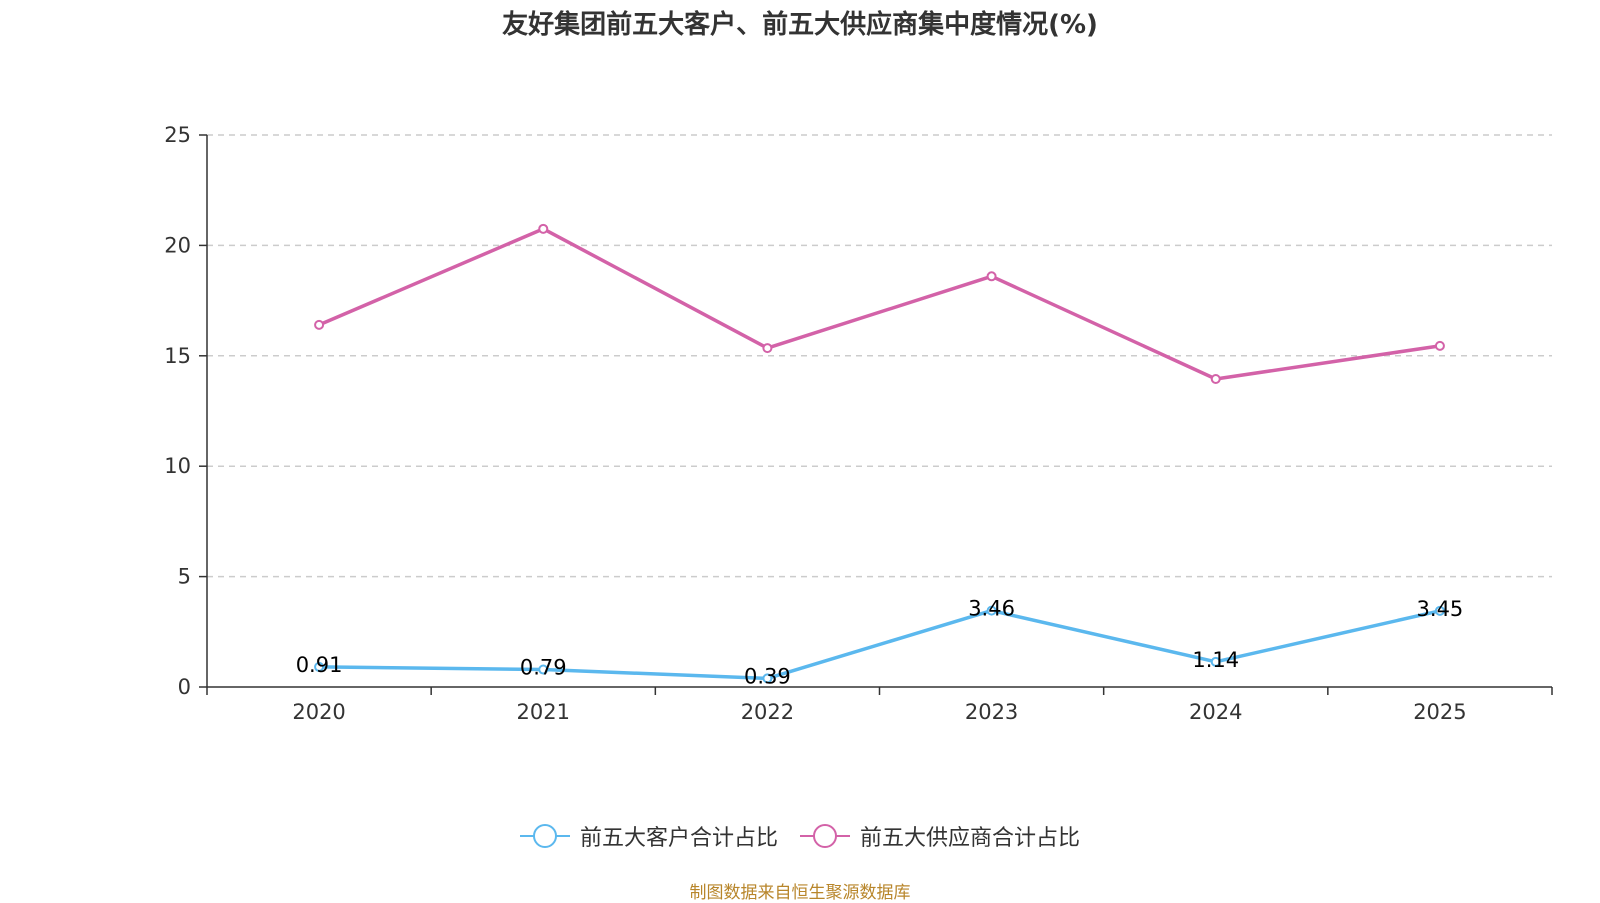  What do you see at coordinates (800, 893) in the screenshot?
I see `data-source-note: 制图数据来自恒生聚源数据库` at bounding box center [800, 893].